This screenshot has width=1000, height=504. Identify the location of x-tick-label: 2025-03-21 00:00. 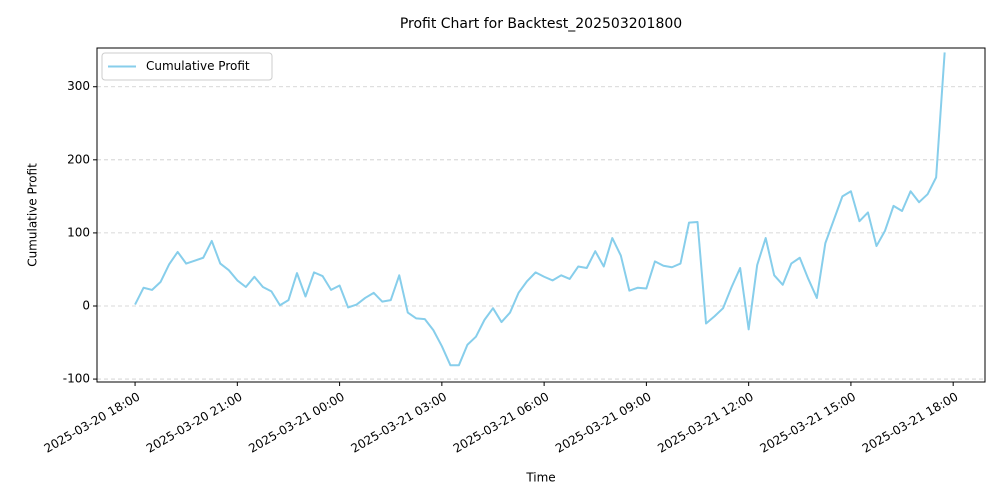
(296, 423).